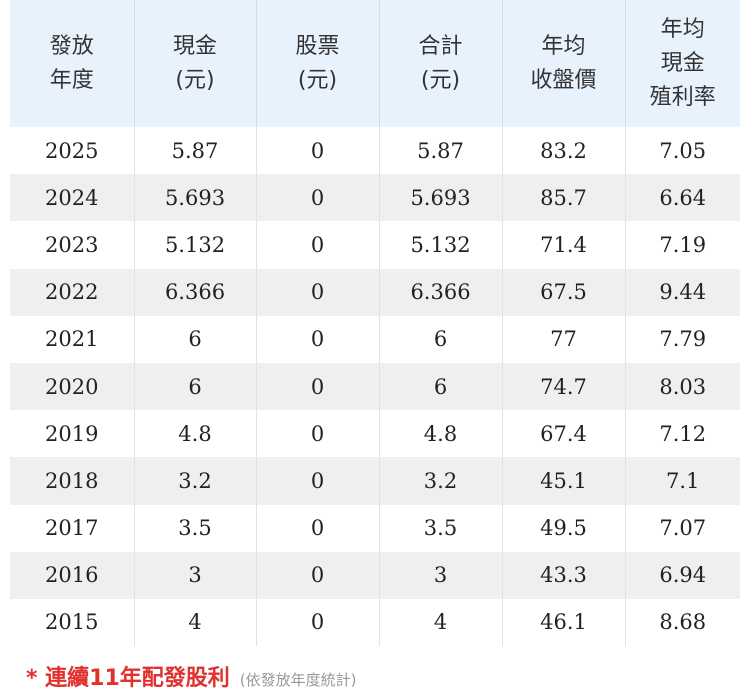  Describe the element at coordinates (683, 480) in the screenshot. I see `cell-yield: 7.1` at that location.